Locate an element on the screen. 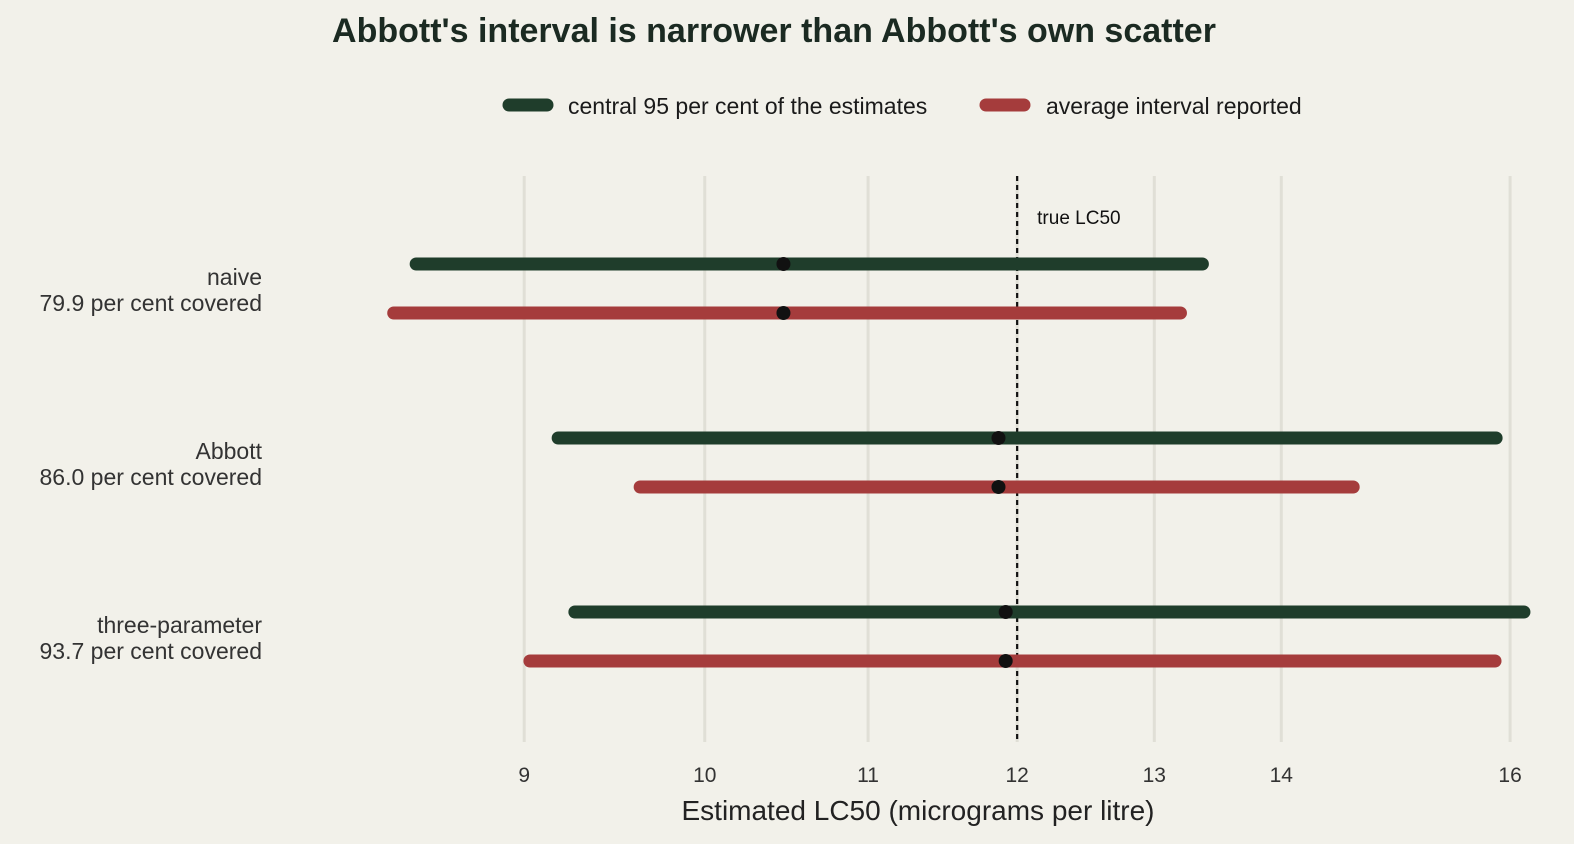  x-tick-label: 11 is located at coordinates (868, 775).